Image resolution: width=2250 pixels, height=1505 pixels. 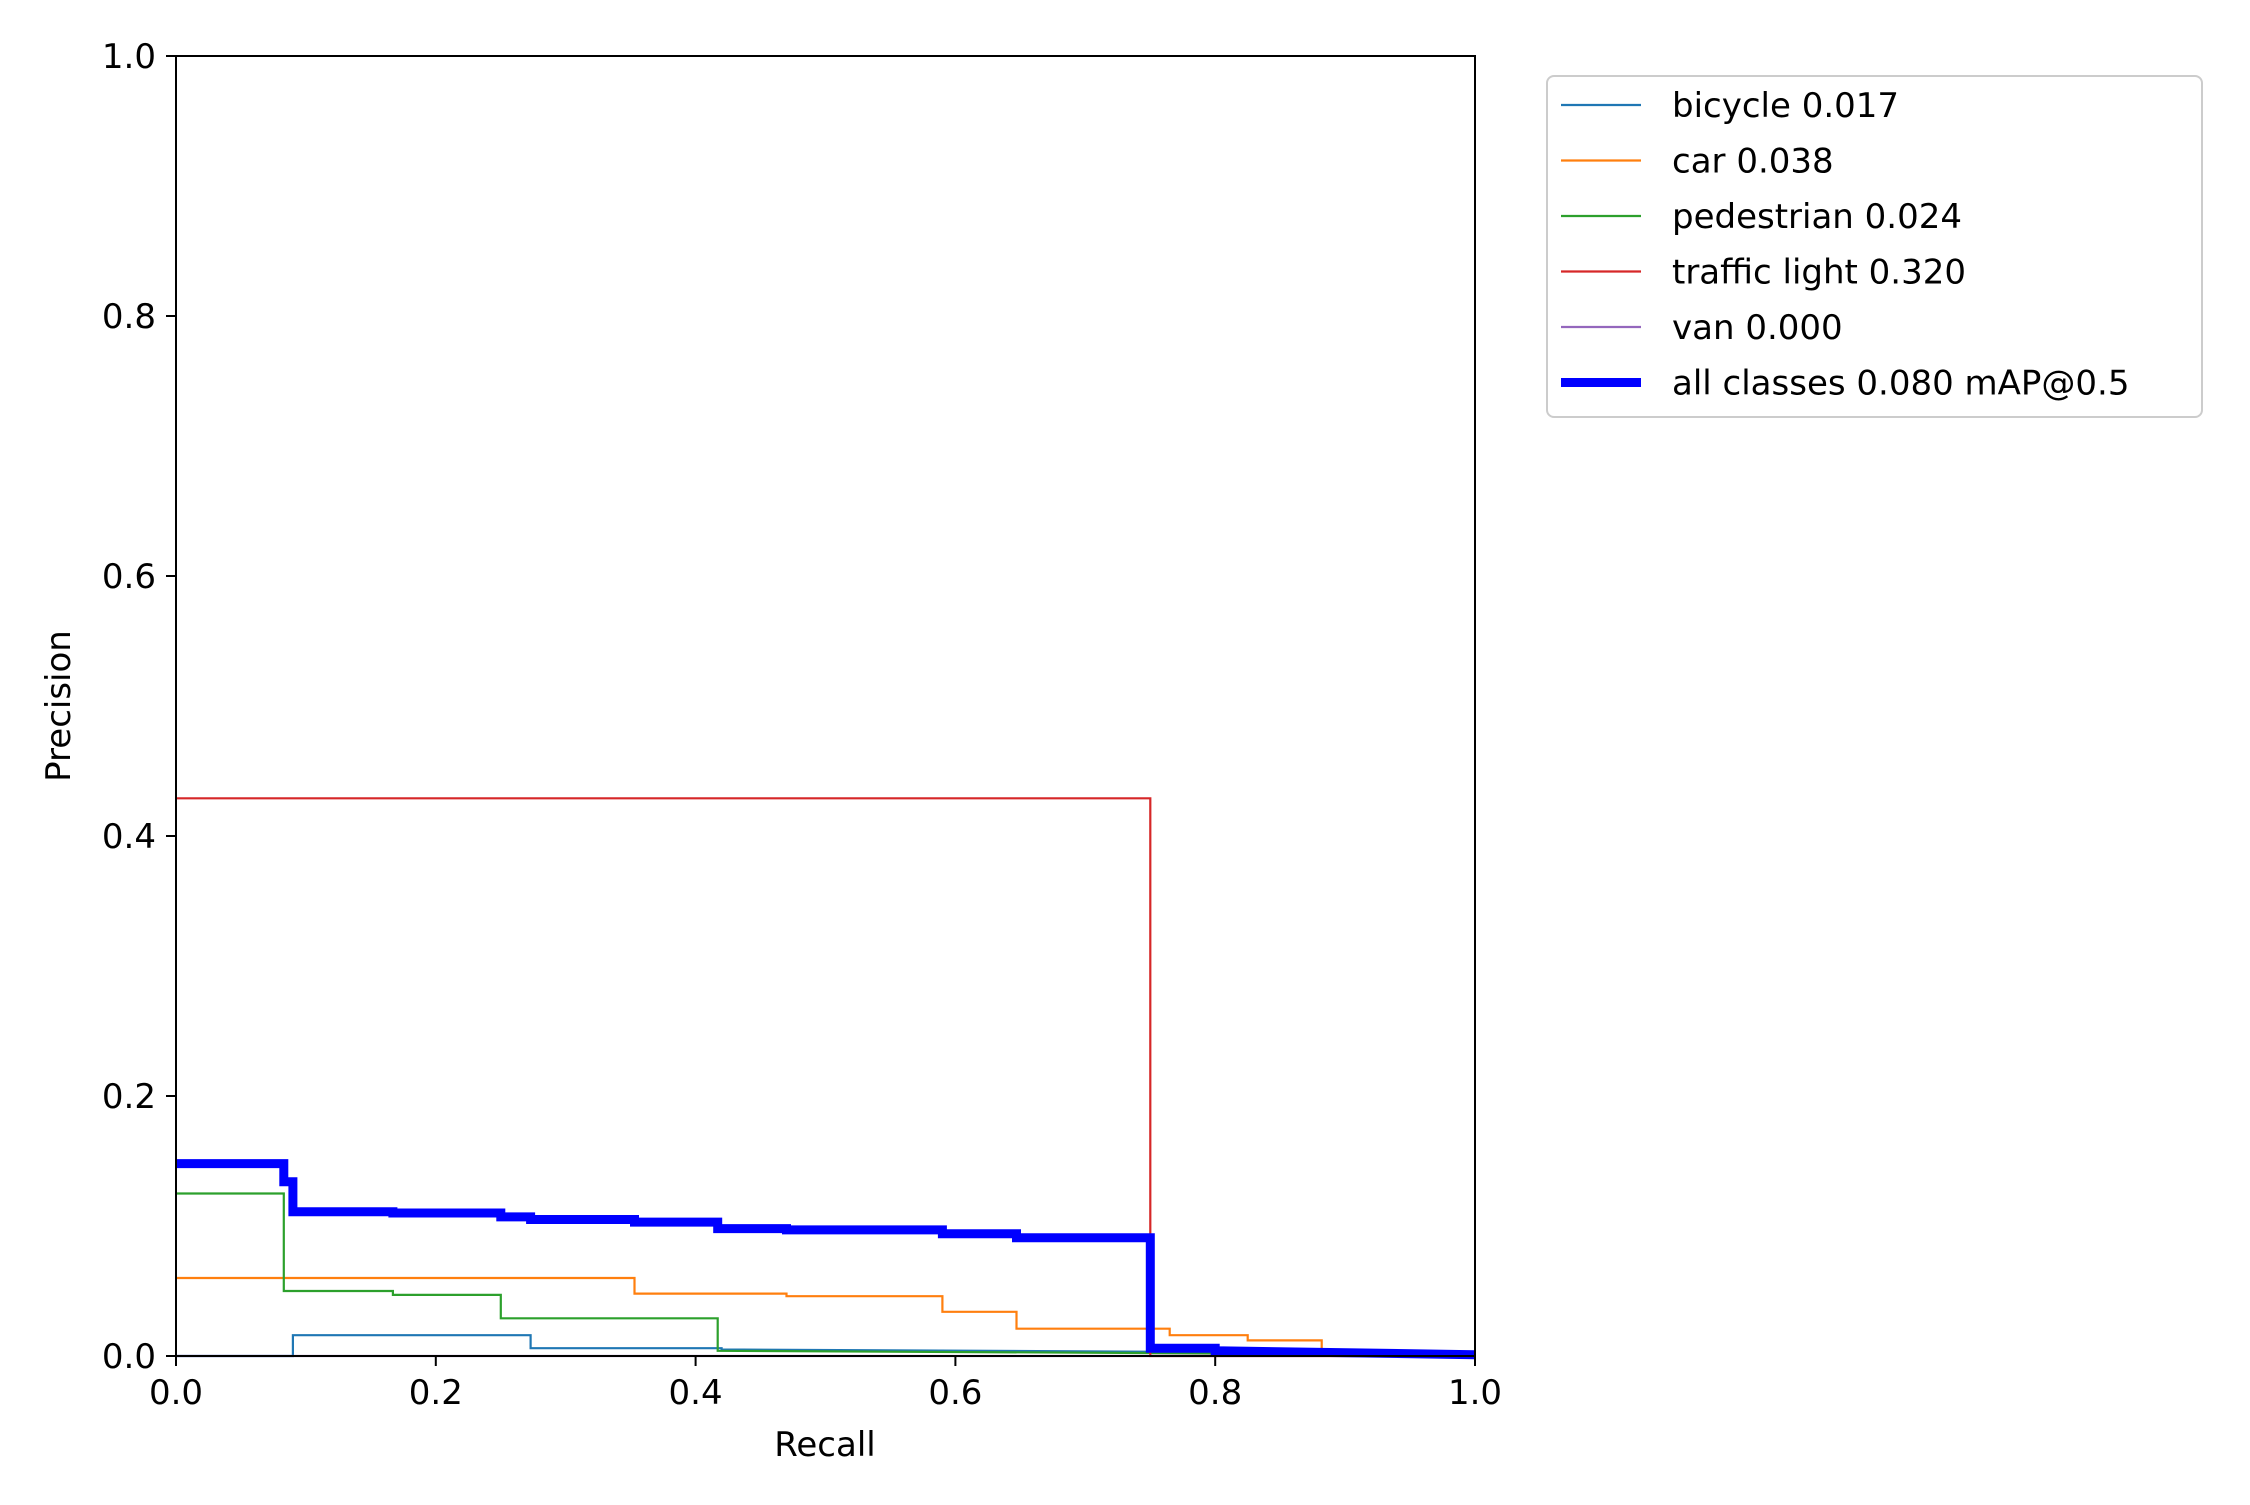 I want to click on y-axis-label: Precision, so click(x=59, y=706).